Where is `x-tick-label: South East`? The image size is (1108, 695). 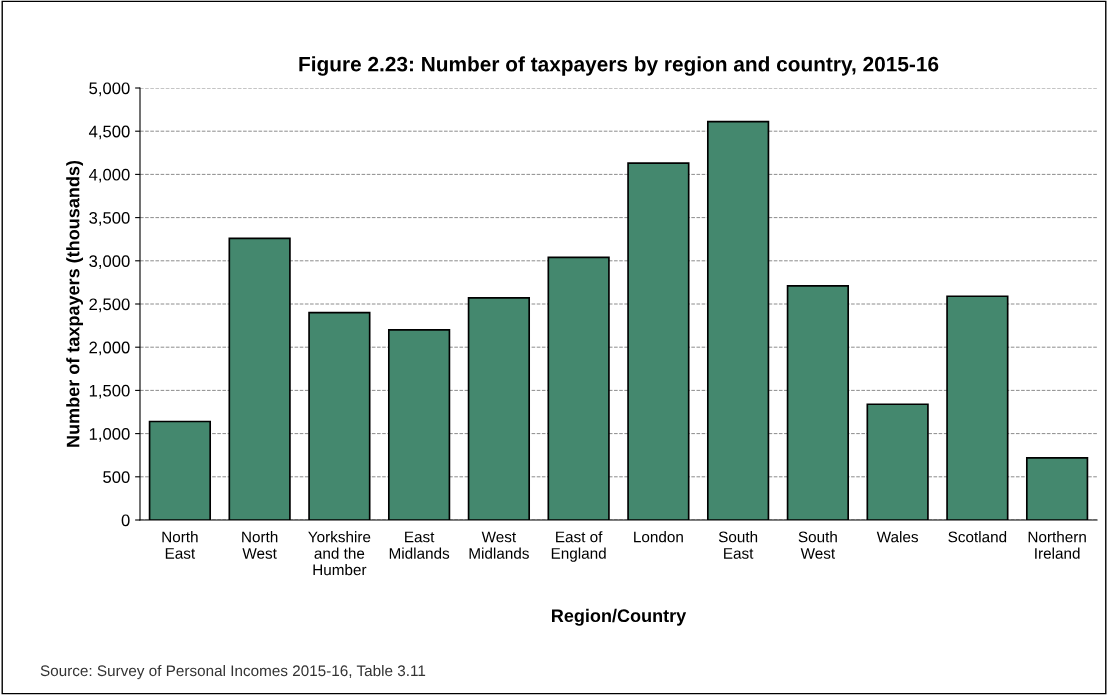
x-tick-label: South East is located at coordinates (738, 545).